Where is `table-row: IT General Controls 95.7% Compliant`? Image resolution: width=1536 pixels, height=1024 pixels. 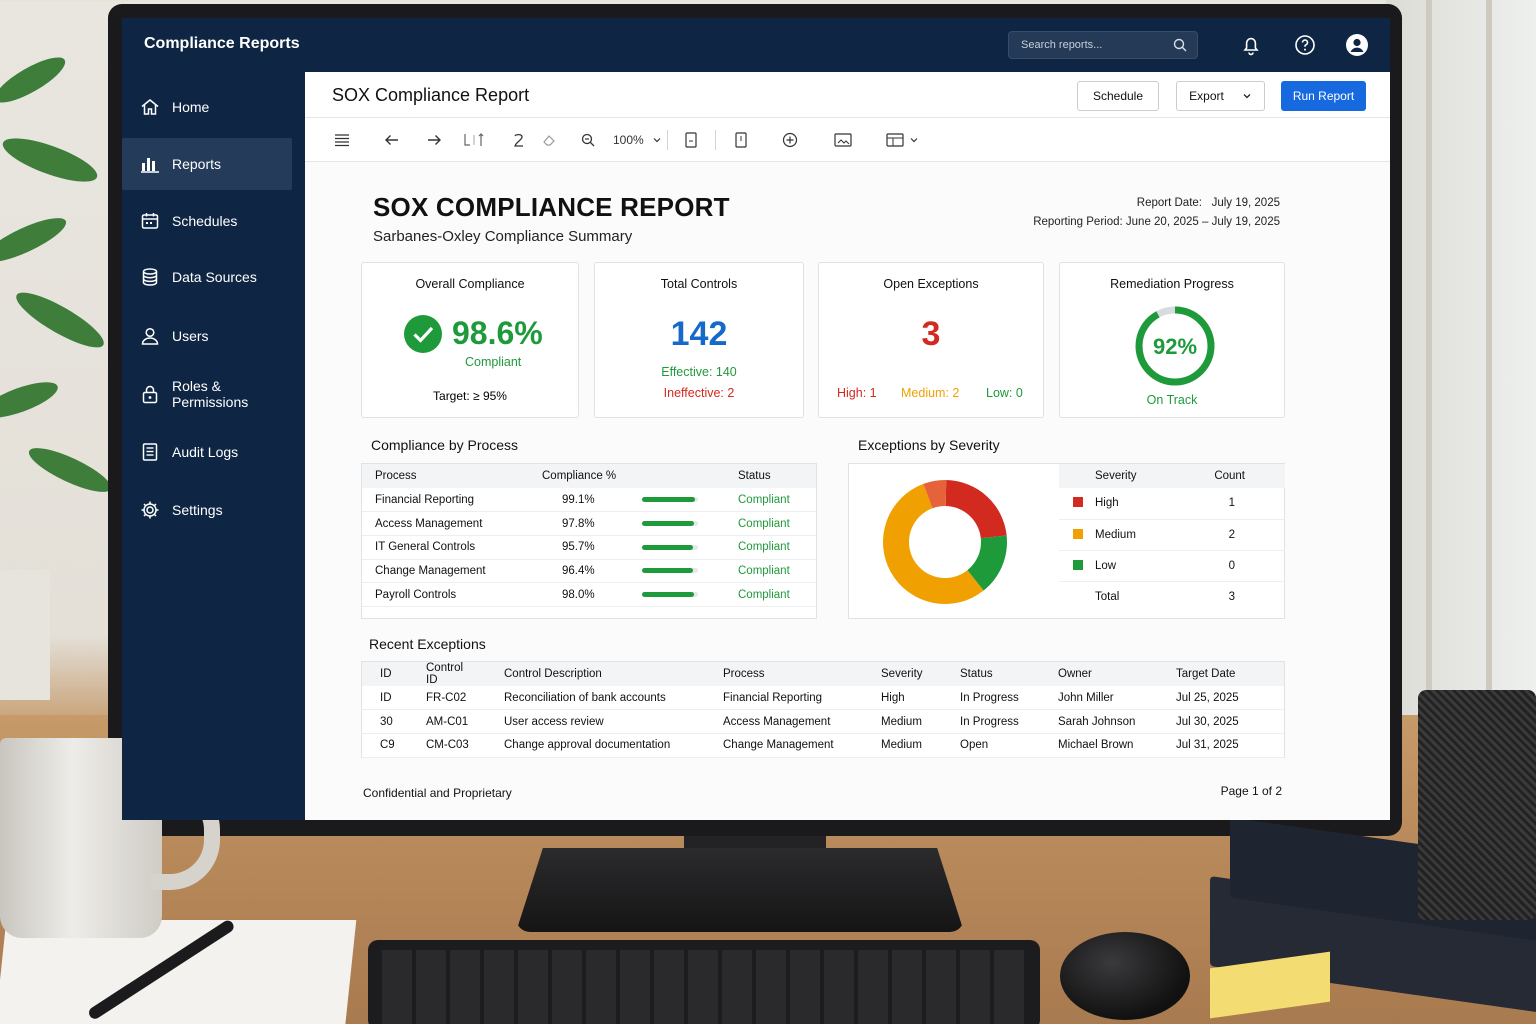
table-row: IT General Controls 95.7% Compliant is located at coordinates (589, 547).